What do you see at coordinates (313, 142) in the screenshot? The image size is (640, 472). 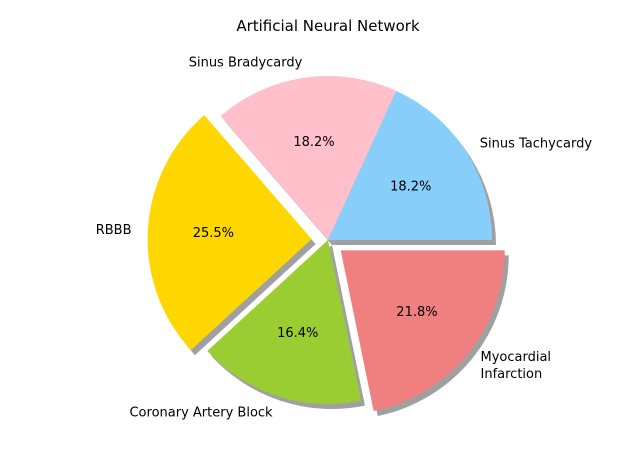 I see `pie-percent-label-sinus-bradycardy: 18.2%` at bounding box center [313, 142].